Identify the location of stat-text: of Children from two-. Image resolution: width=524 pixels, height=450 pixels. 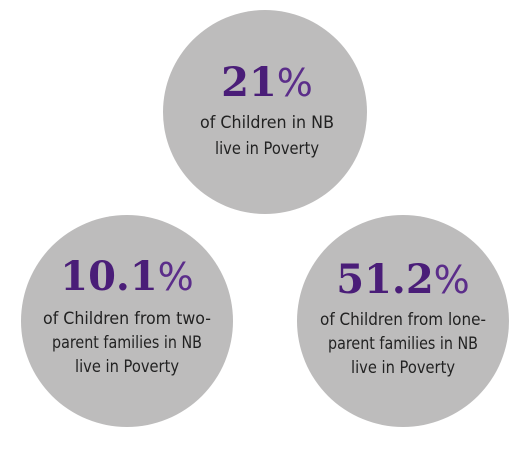
(127, 319).